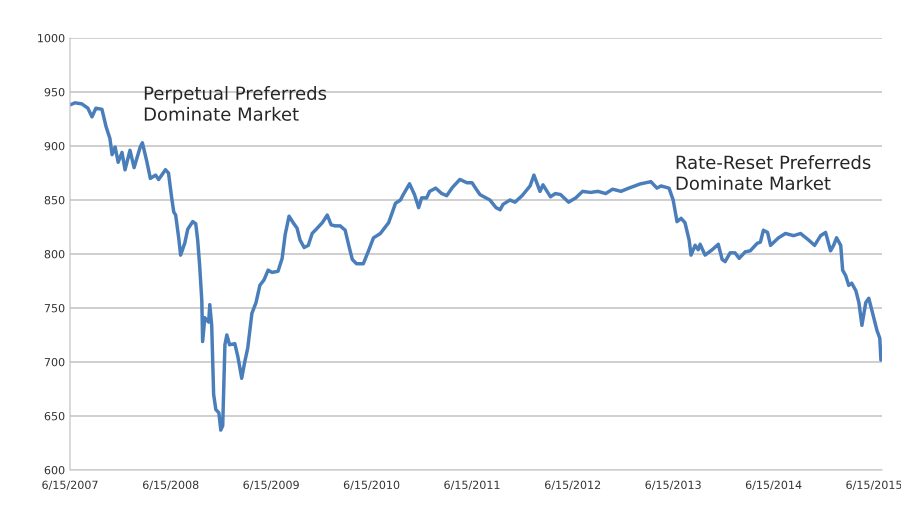  I want to click on x-tick-label: 6/15/2014, so click(774, 485).